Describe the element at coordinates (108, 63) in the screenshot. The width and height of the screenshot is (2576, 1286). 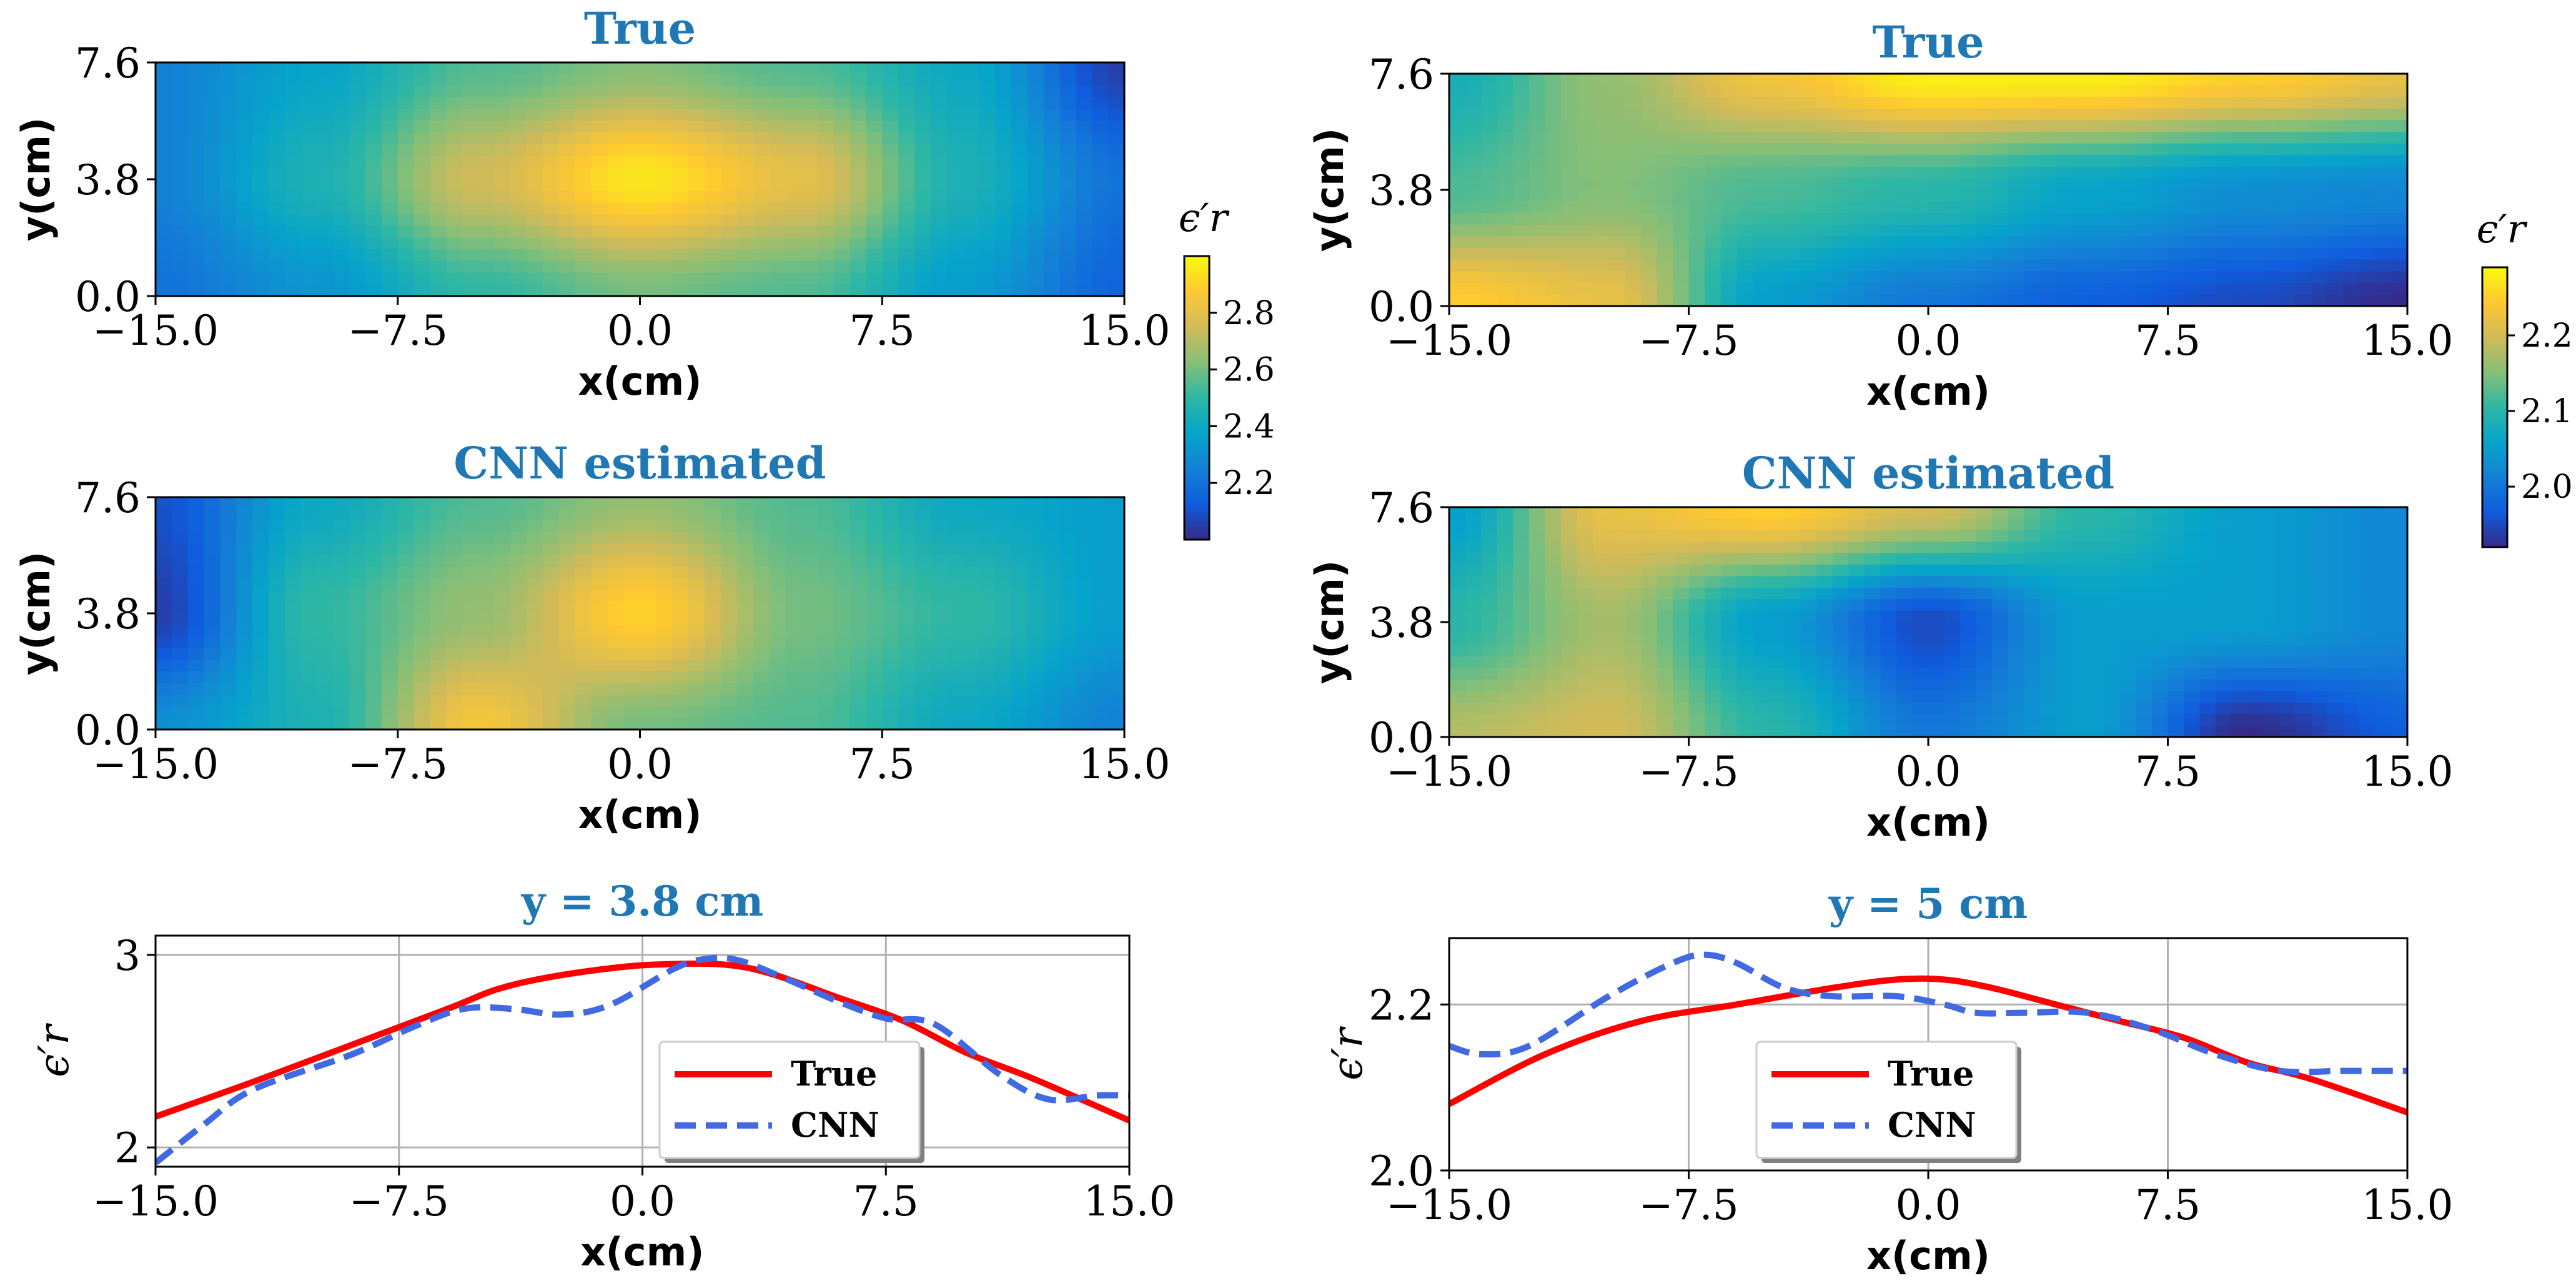
I see `y-tick-label: 7.6` at that location.